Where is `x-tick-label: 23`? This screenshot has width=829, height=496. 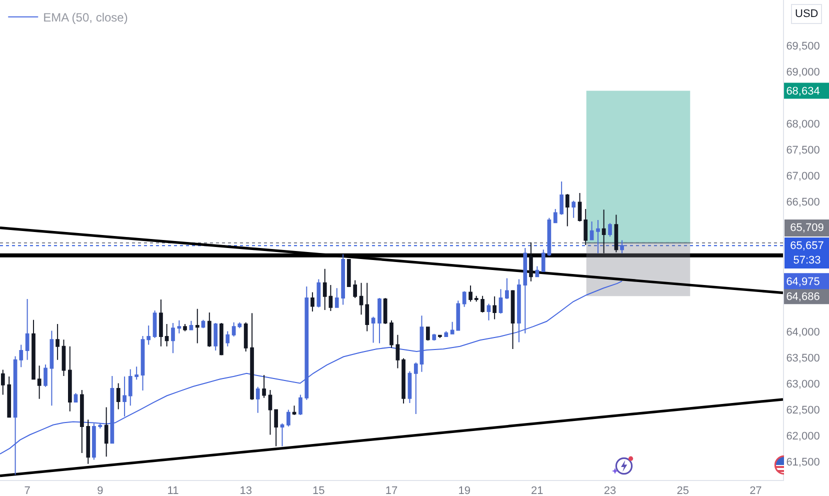
x-tick-label: 23 is located at coordinates (610, 490).